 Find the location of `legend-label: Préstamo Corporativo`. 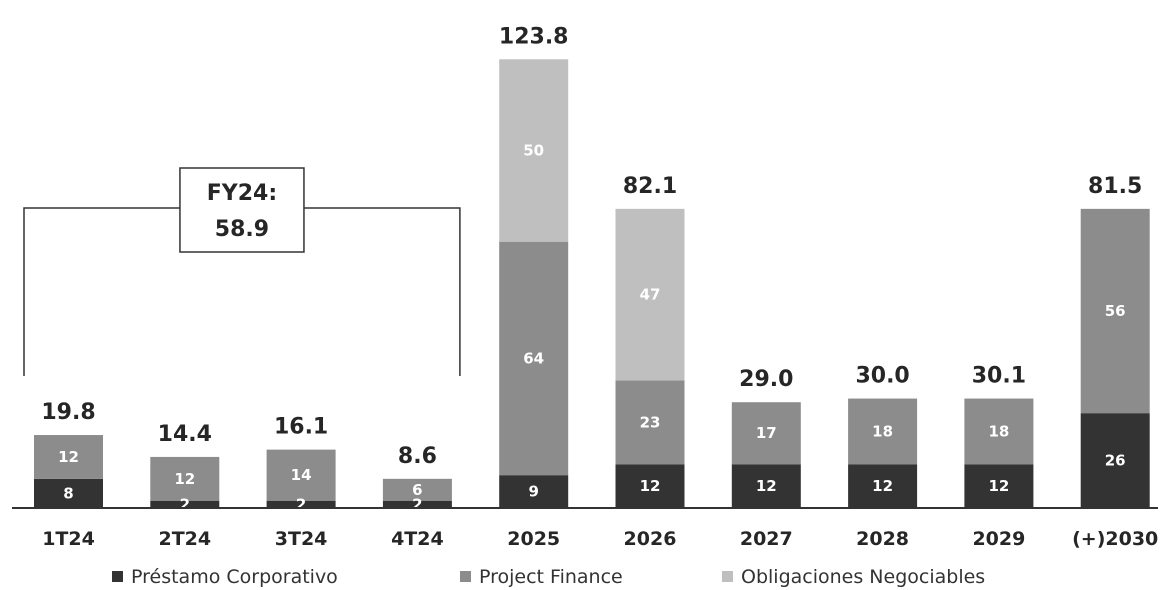

legend-label: Préstamo Corporativo is located at coordinates (234, 577).